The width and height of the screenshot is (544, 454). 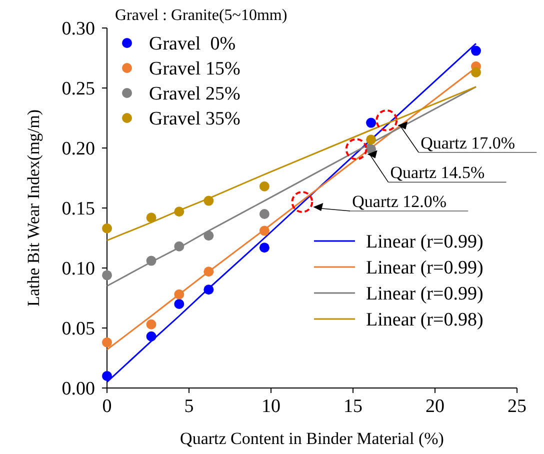 What do you see at coordinates (437, 172) in the screenshot?
I see `annotation: Quartz 14.5%` at bounding box center [437, 172].